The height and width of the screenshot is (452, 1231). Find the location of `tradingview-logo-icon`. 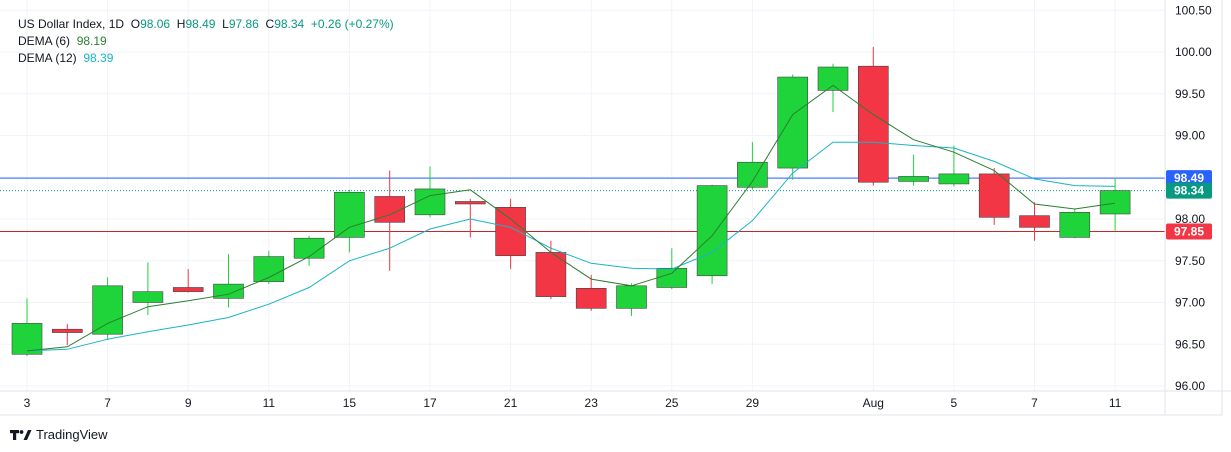

tradingview-logo-icon is located at coordinates (21, 434).